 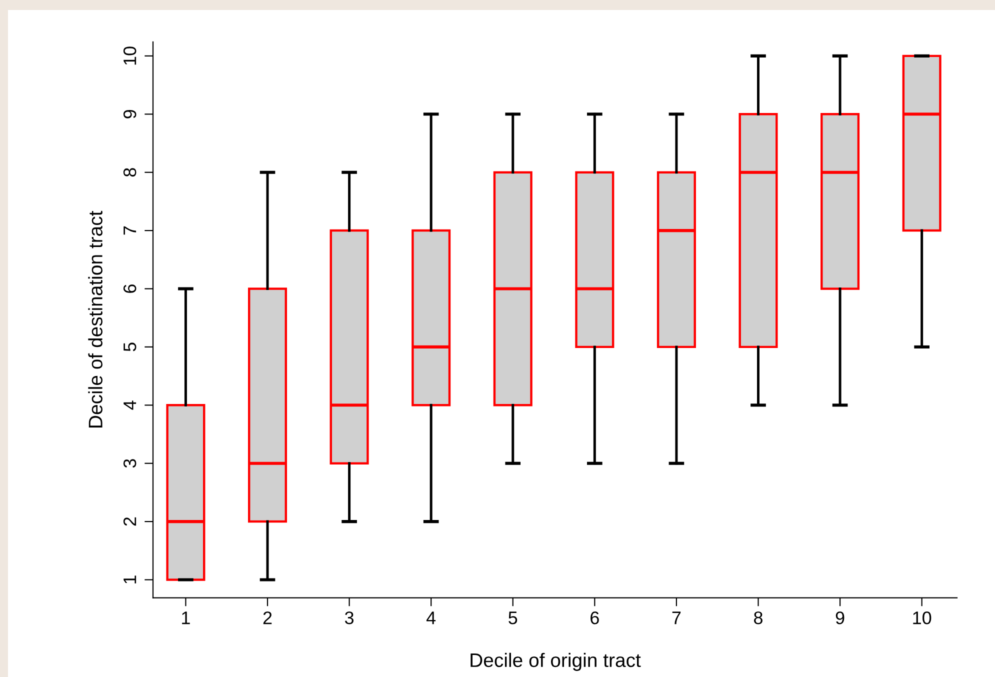 What do you see at coordinates (431, 618) in the screenshot?
I see `x-tick-label: 4` at bounding box center [431, 618].